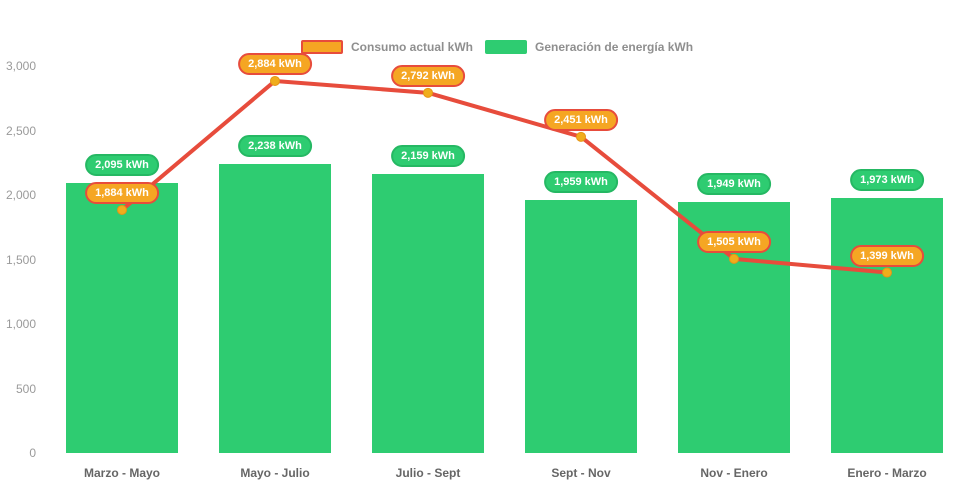 This screenshot has width=971, height=485. Describe the element at coordinates (428, 473) in the screenshot. I see `x-axis-label: Julio - Sept` at that location.